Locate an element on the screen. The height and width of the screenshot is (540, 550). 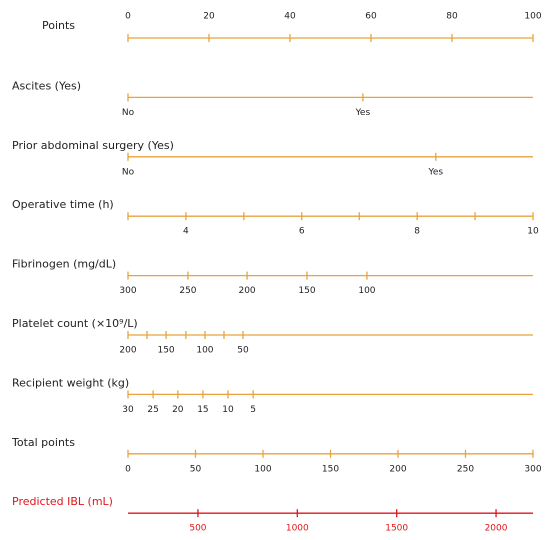
tick-label: 500 is located at coordinates (197, 529).